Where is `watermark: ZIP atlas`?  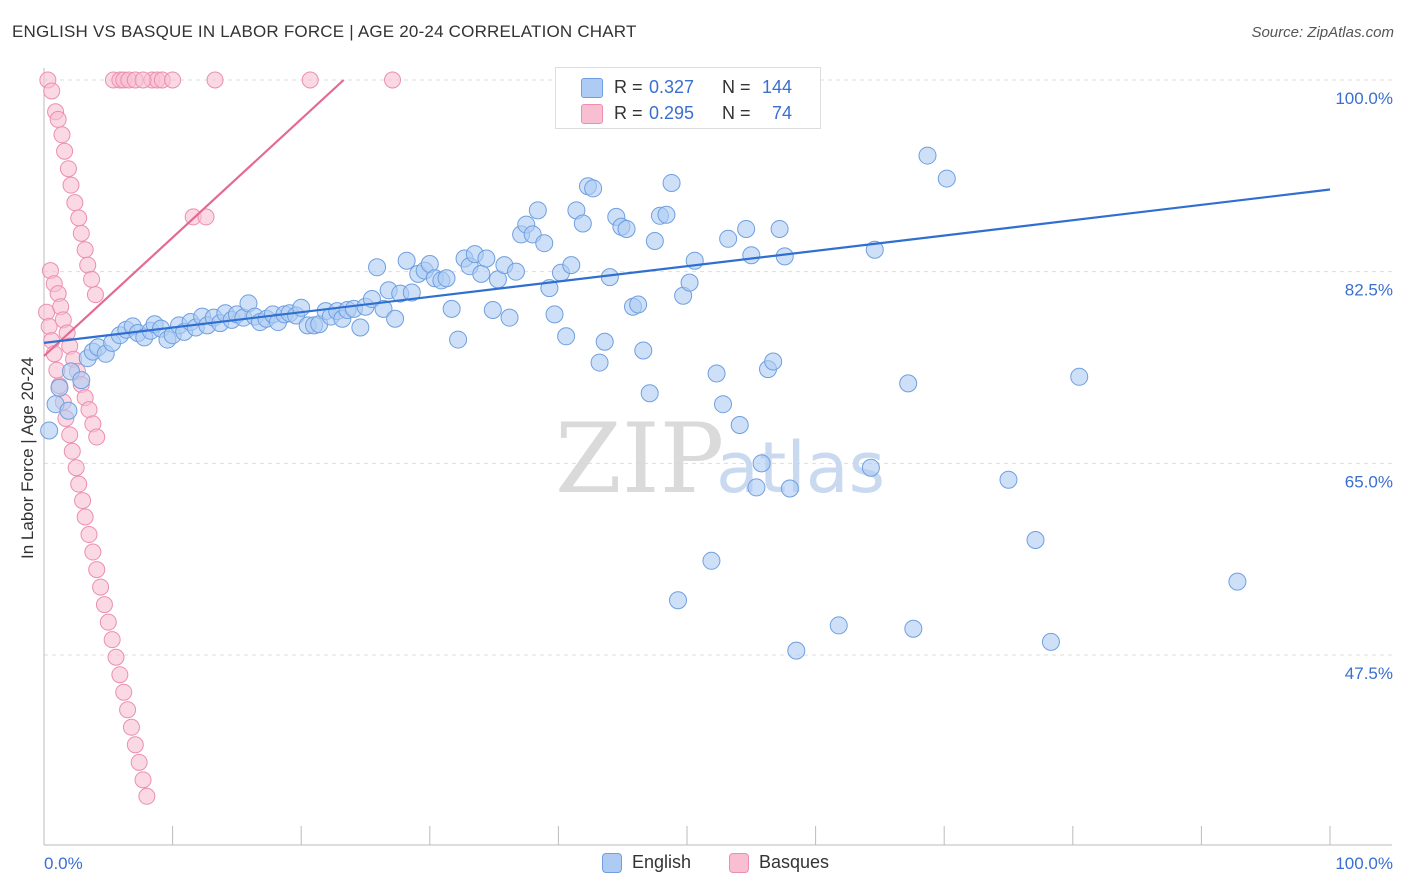
watermark: ZIP atlas is located at coordinates (720, 459).